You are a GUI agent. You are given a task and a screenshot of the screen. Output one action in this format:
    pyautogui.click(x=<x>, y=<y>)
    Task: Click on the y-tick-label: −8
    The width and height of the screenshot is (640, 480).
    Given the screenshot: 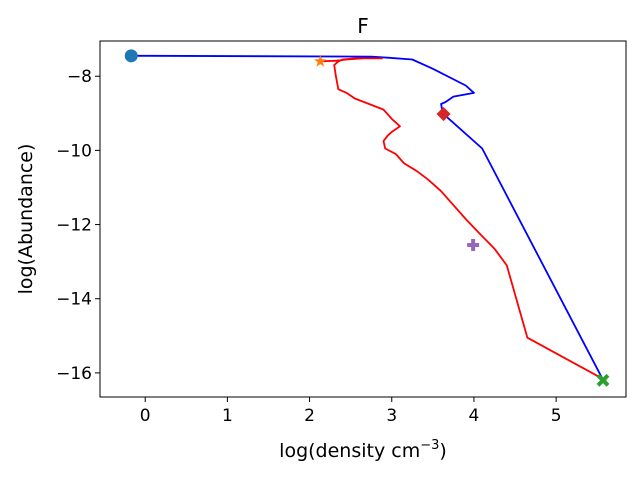 What is the action you would take?
    pyautogui.click(x=79, y=77)
    